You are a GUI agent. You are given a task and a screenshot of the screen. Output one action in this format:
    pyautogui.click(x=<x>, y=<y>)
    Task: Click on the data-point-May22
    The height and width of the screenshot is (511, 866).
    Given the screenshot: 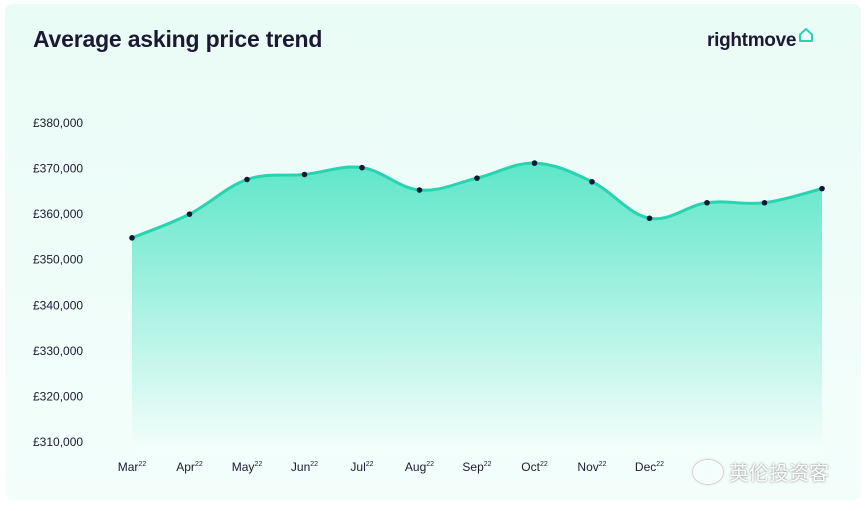 What is the action you would take?
    pyautogui.click(x=247, y=179)
    